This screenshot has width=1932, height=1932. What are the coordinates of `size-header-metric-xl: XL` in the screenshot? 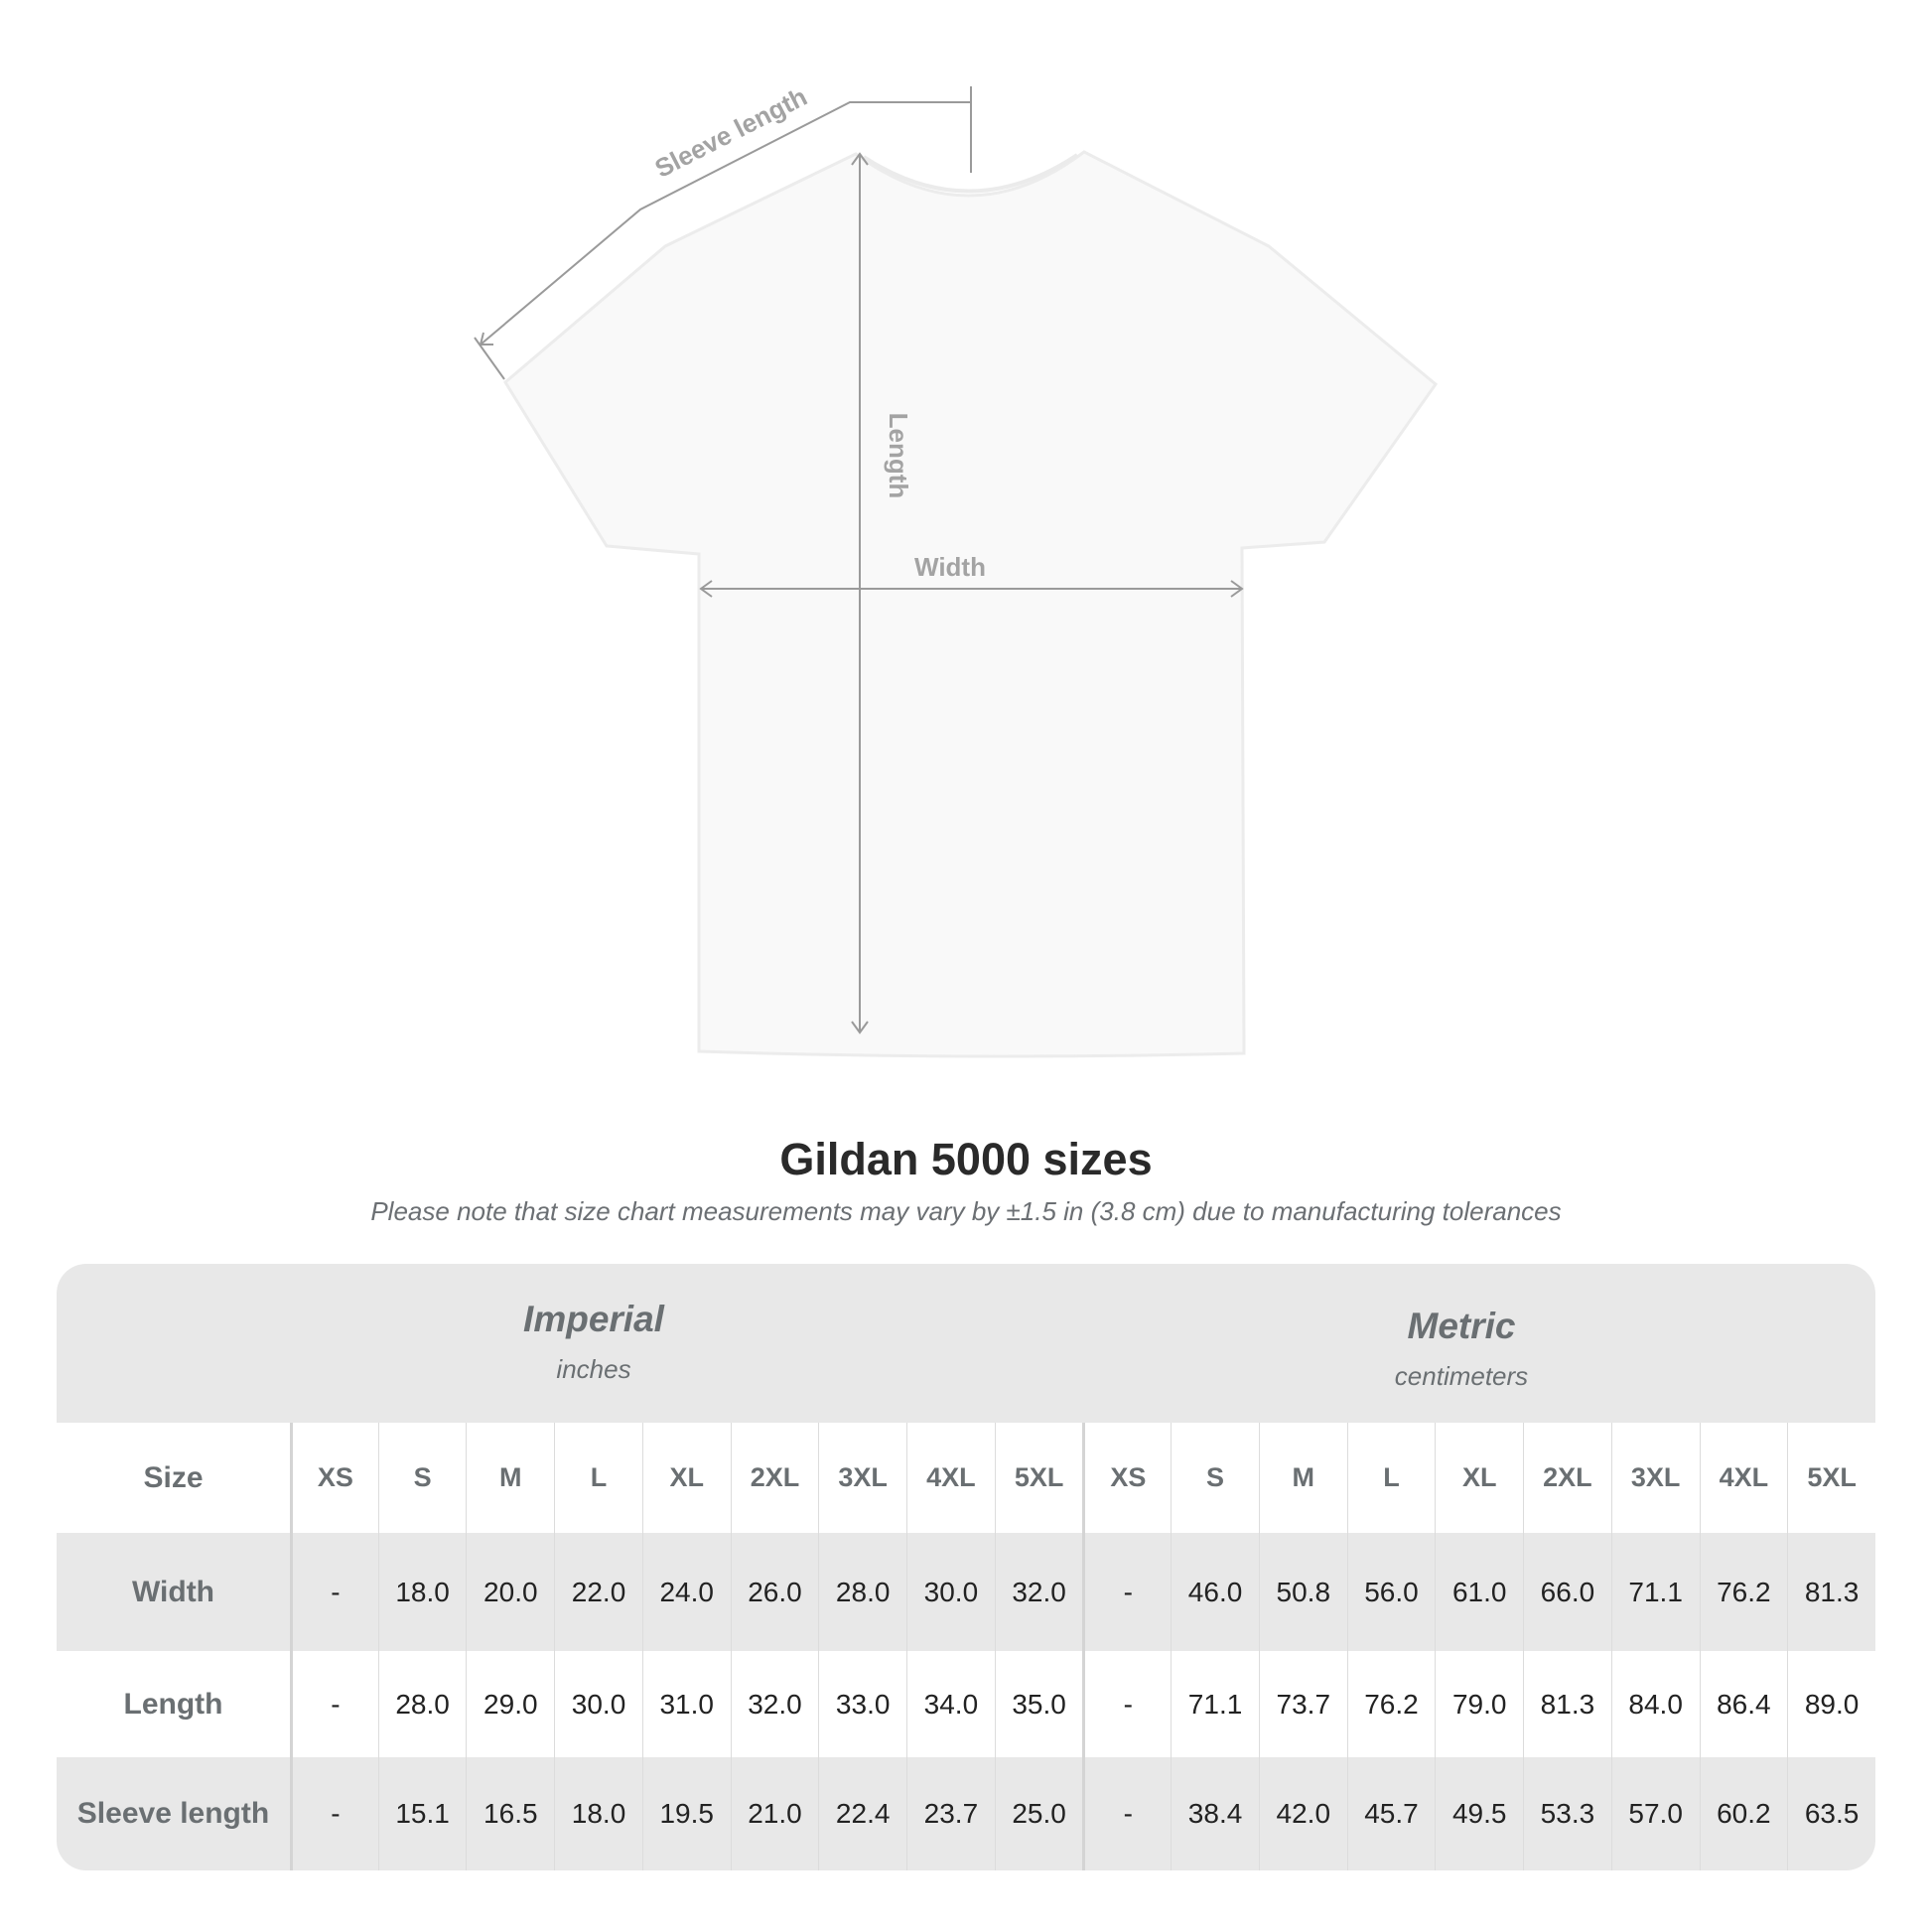 It's located at (1479, 1478).